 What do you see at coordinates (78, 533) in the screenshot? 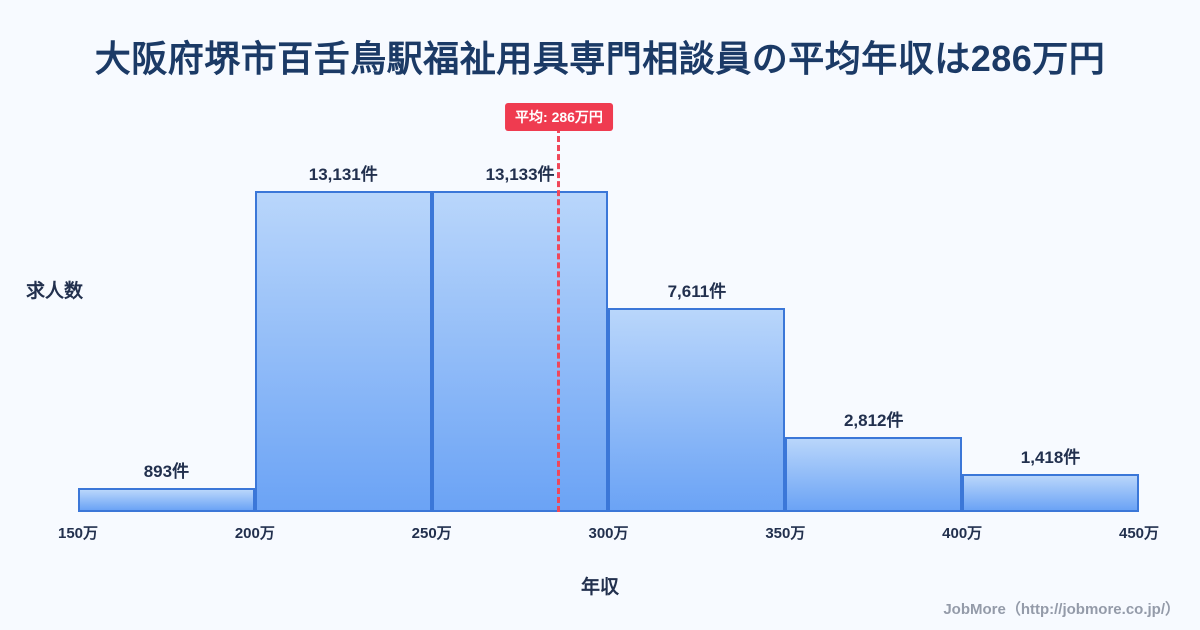
I see `x-tick-label: 150万` at bounding box center [78, 533].